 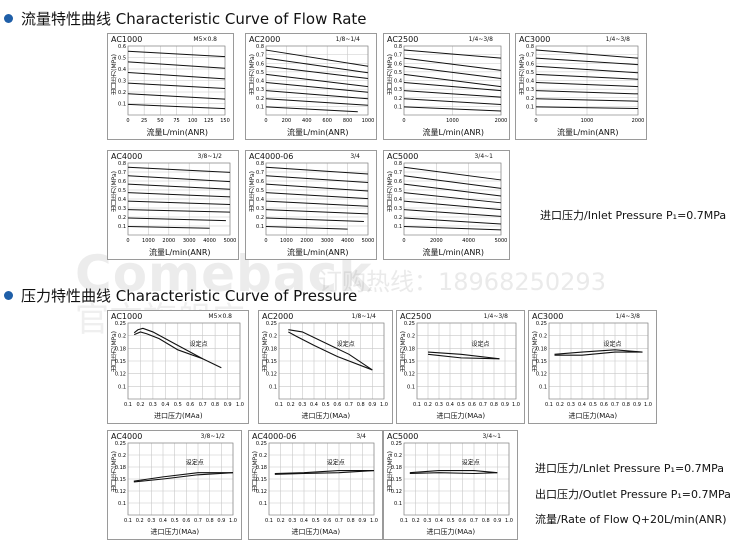 I want to click on chart-port-label: 3/4, so click(x=361, y=436).